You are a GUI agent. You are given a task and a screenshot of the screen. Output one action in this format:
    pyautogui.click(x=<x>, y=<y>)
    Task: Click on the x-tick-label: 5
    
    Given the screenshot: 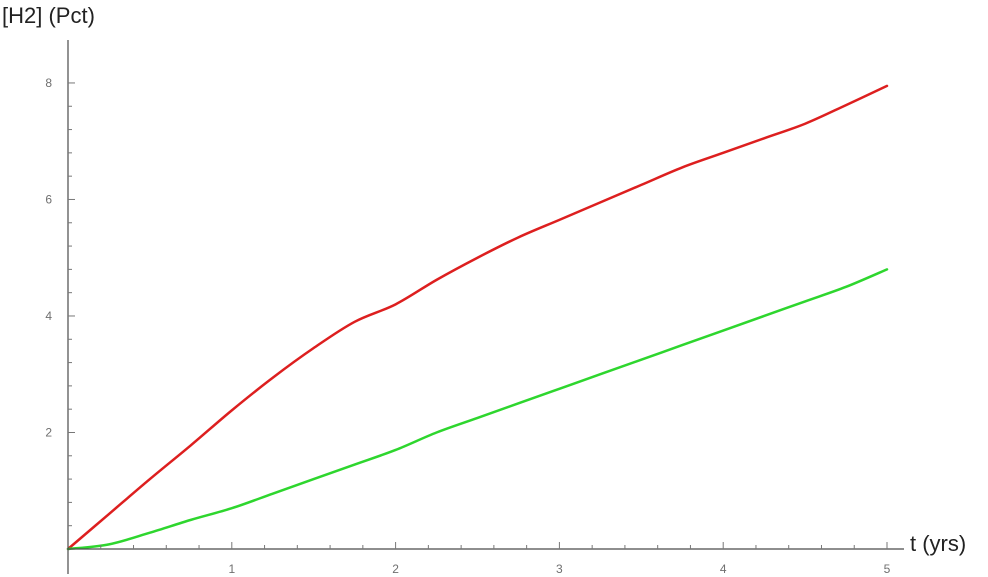 What is the action you would take?
    pyautogui.click(x=887, y=569)
    